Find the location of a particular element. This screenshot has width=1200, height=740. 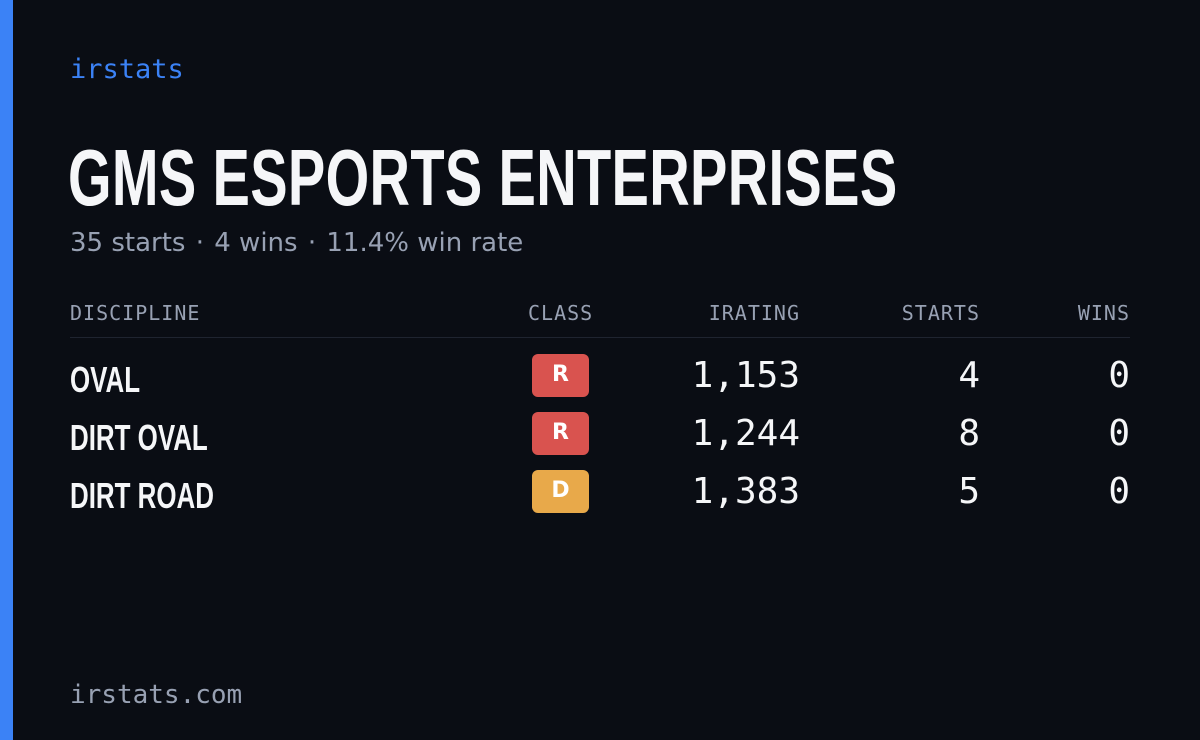

summary-win-rate: 11.4% win rate is located at coordinates (425, 243).